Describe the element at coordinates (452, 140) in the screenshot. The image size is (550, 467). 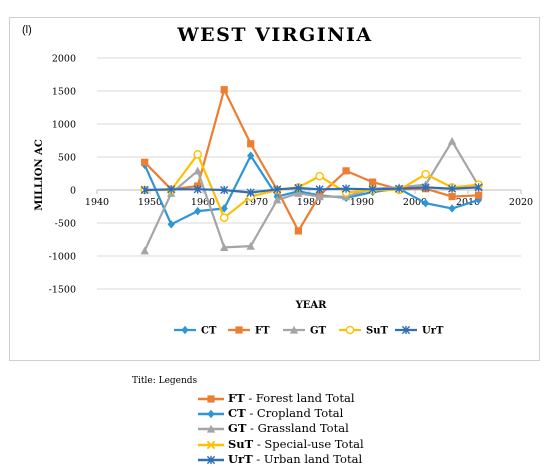
I see `data-point-GT-2007` at that location.